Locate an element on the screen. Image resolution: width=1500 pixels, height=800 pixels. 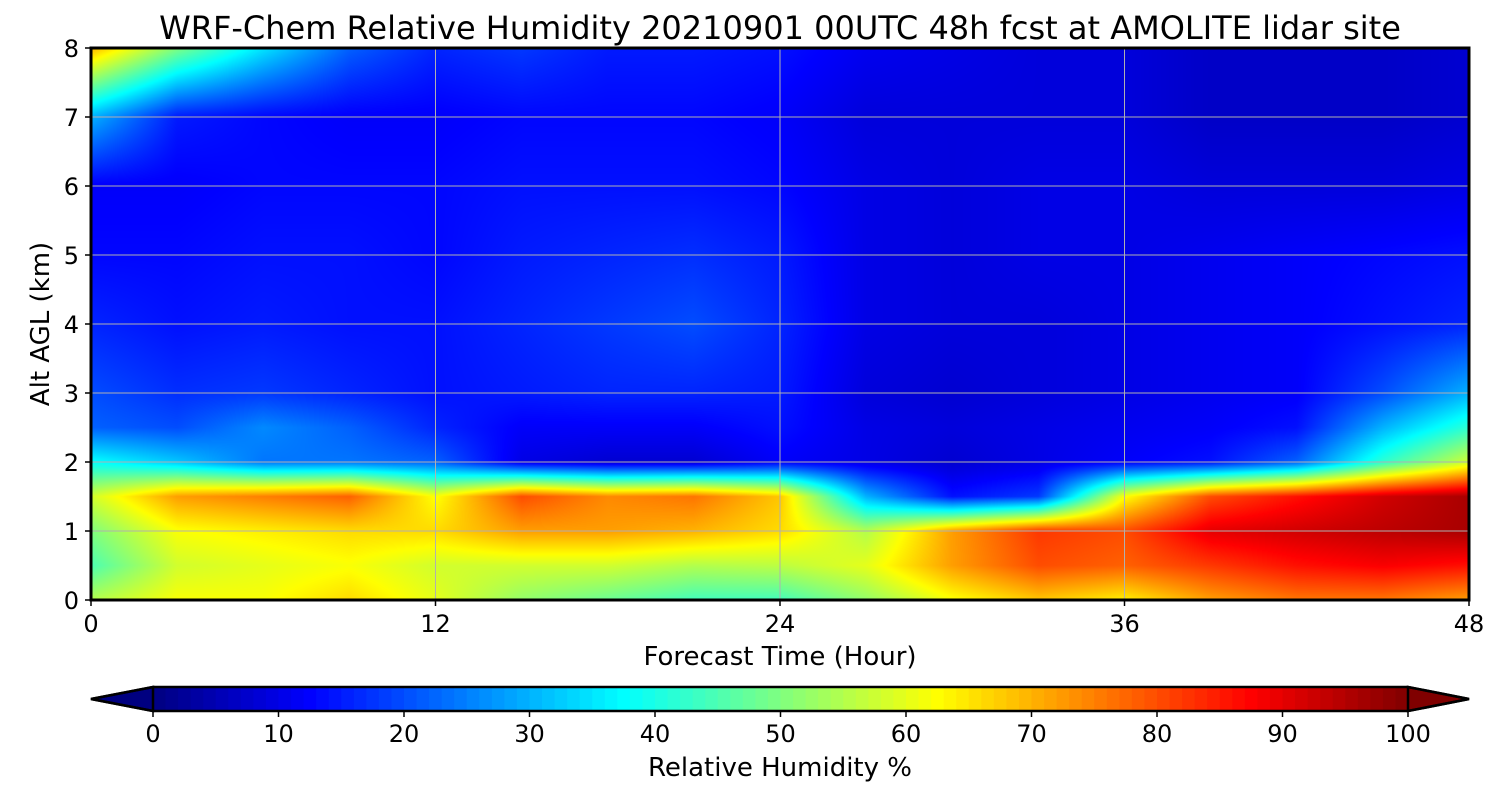
x-tick-label: 0 is located at coordinates (90, 624).